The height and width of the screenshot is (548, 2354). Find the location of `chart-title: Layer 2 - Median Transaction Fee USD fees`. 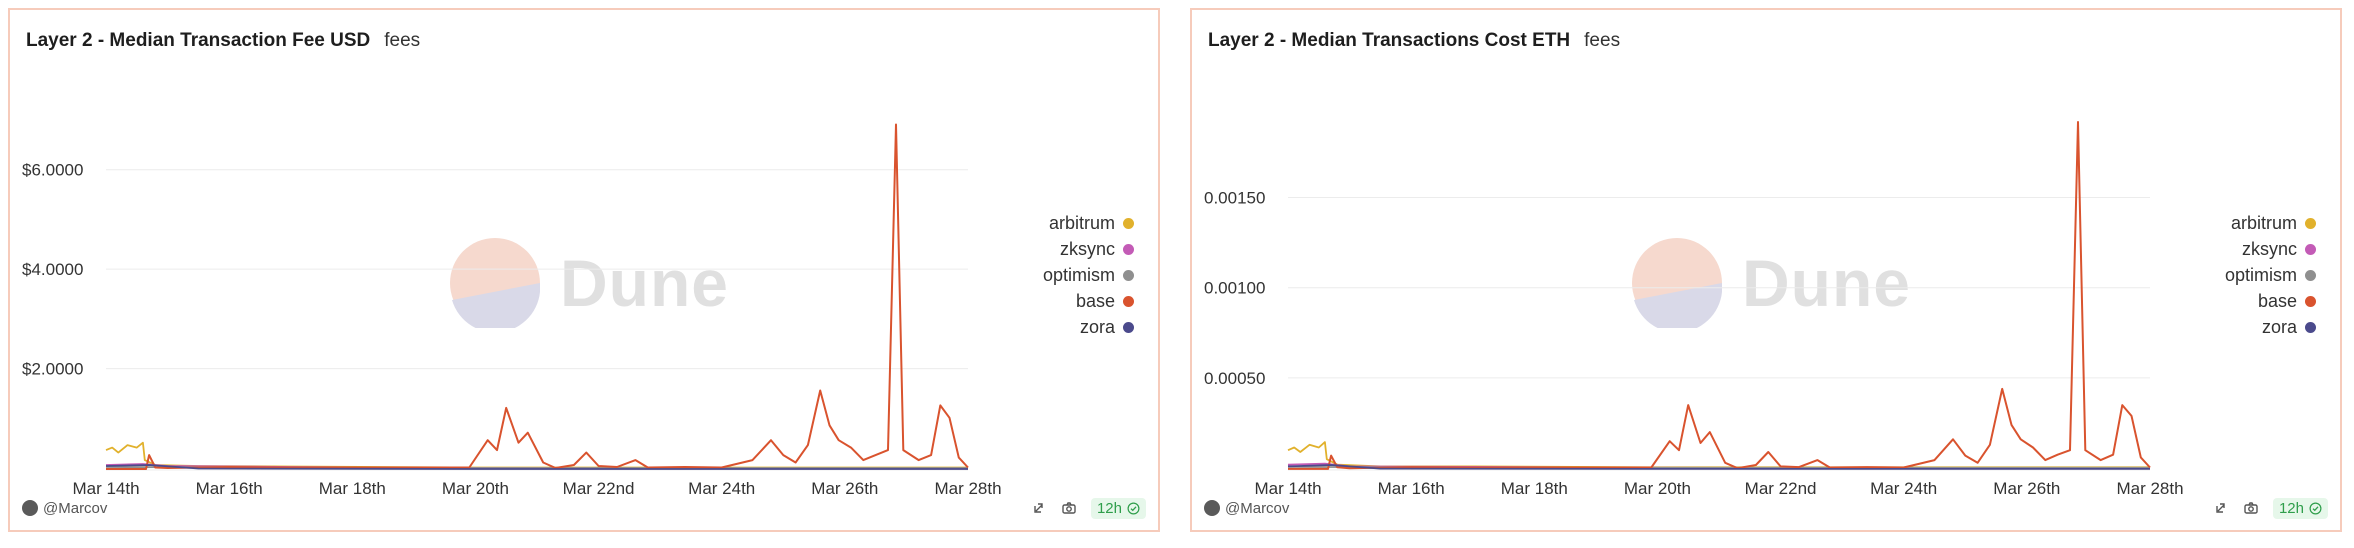

chart-title: Layer 2 - Median Transaction Fee USD fees is located at coordinates (223, 41).